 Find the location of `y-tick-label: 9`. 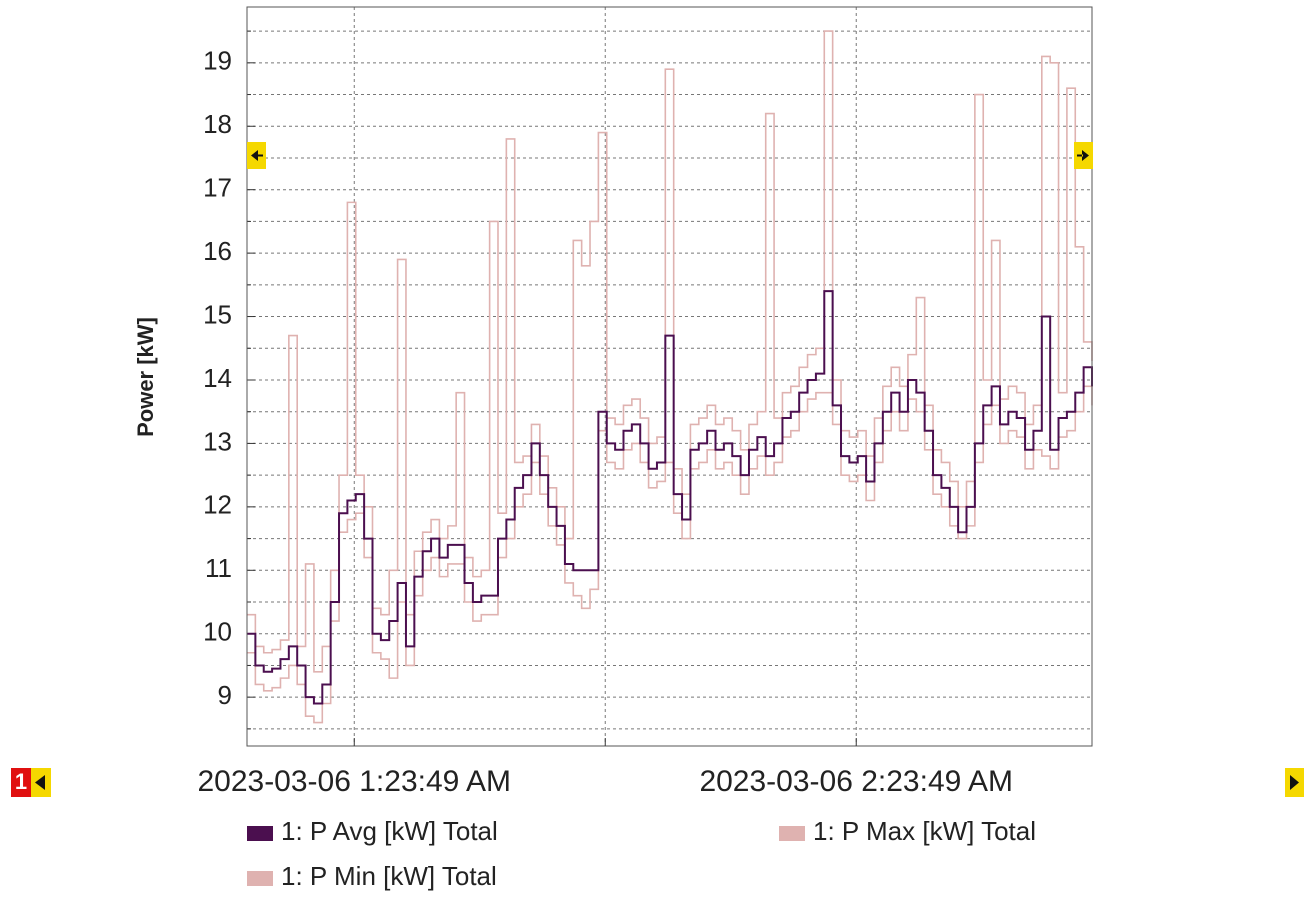

y-tick-label: 9 is located at coordinates (225, 695).